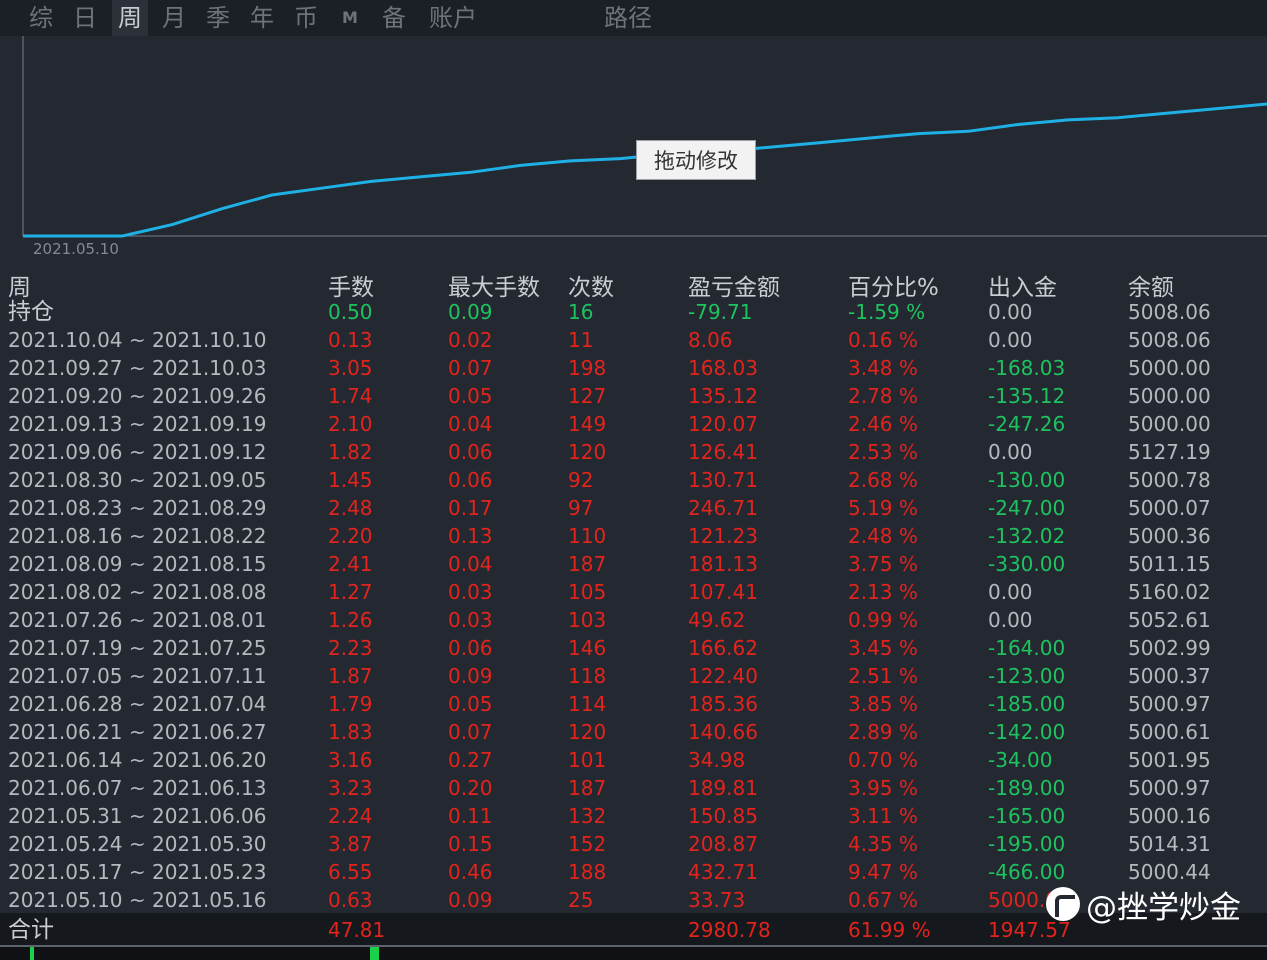 Image resolution: width=1267 pixels, height=960 pixels. What do you see at coordinates (1169, 312) in the screenshot?
I see `holding-balance: 5008.06` at bounding box center [1169, 312].